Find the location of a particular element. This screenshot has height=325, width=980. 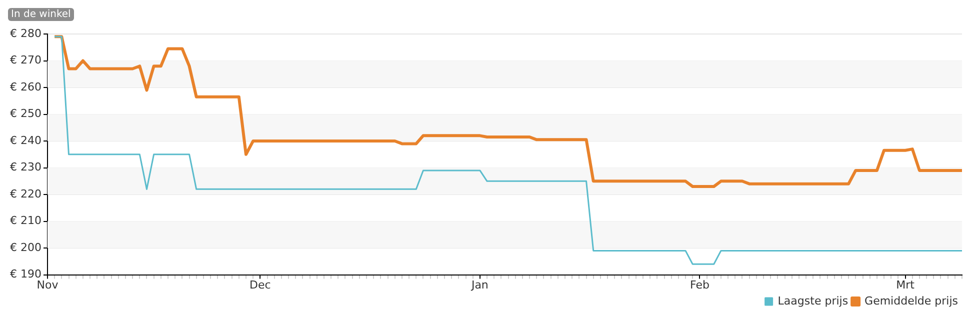

y-tick-label: € 230 is located at coordinates (26, 167).